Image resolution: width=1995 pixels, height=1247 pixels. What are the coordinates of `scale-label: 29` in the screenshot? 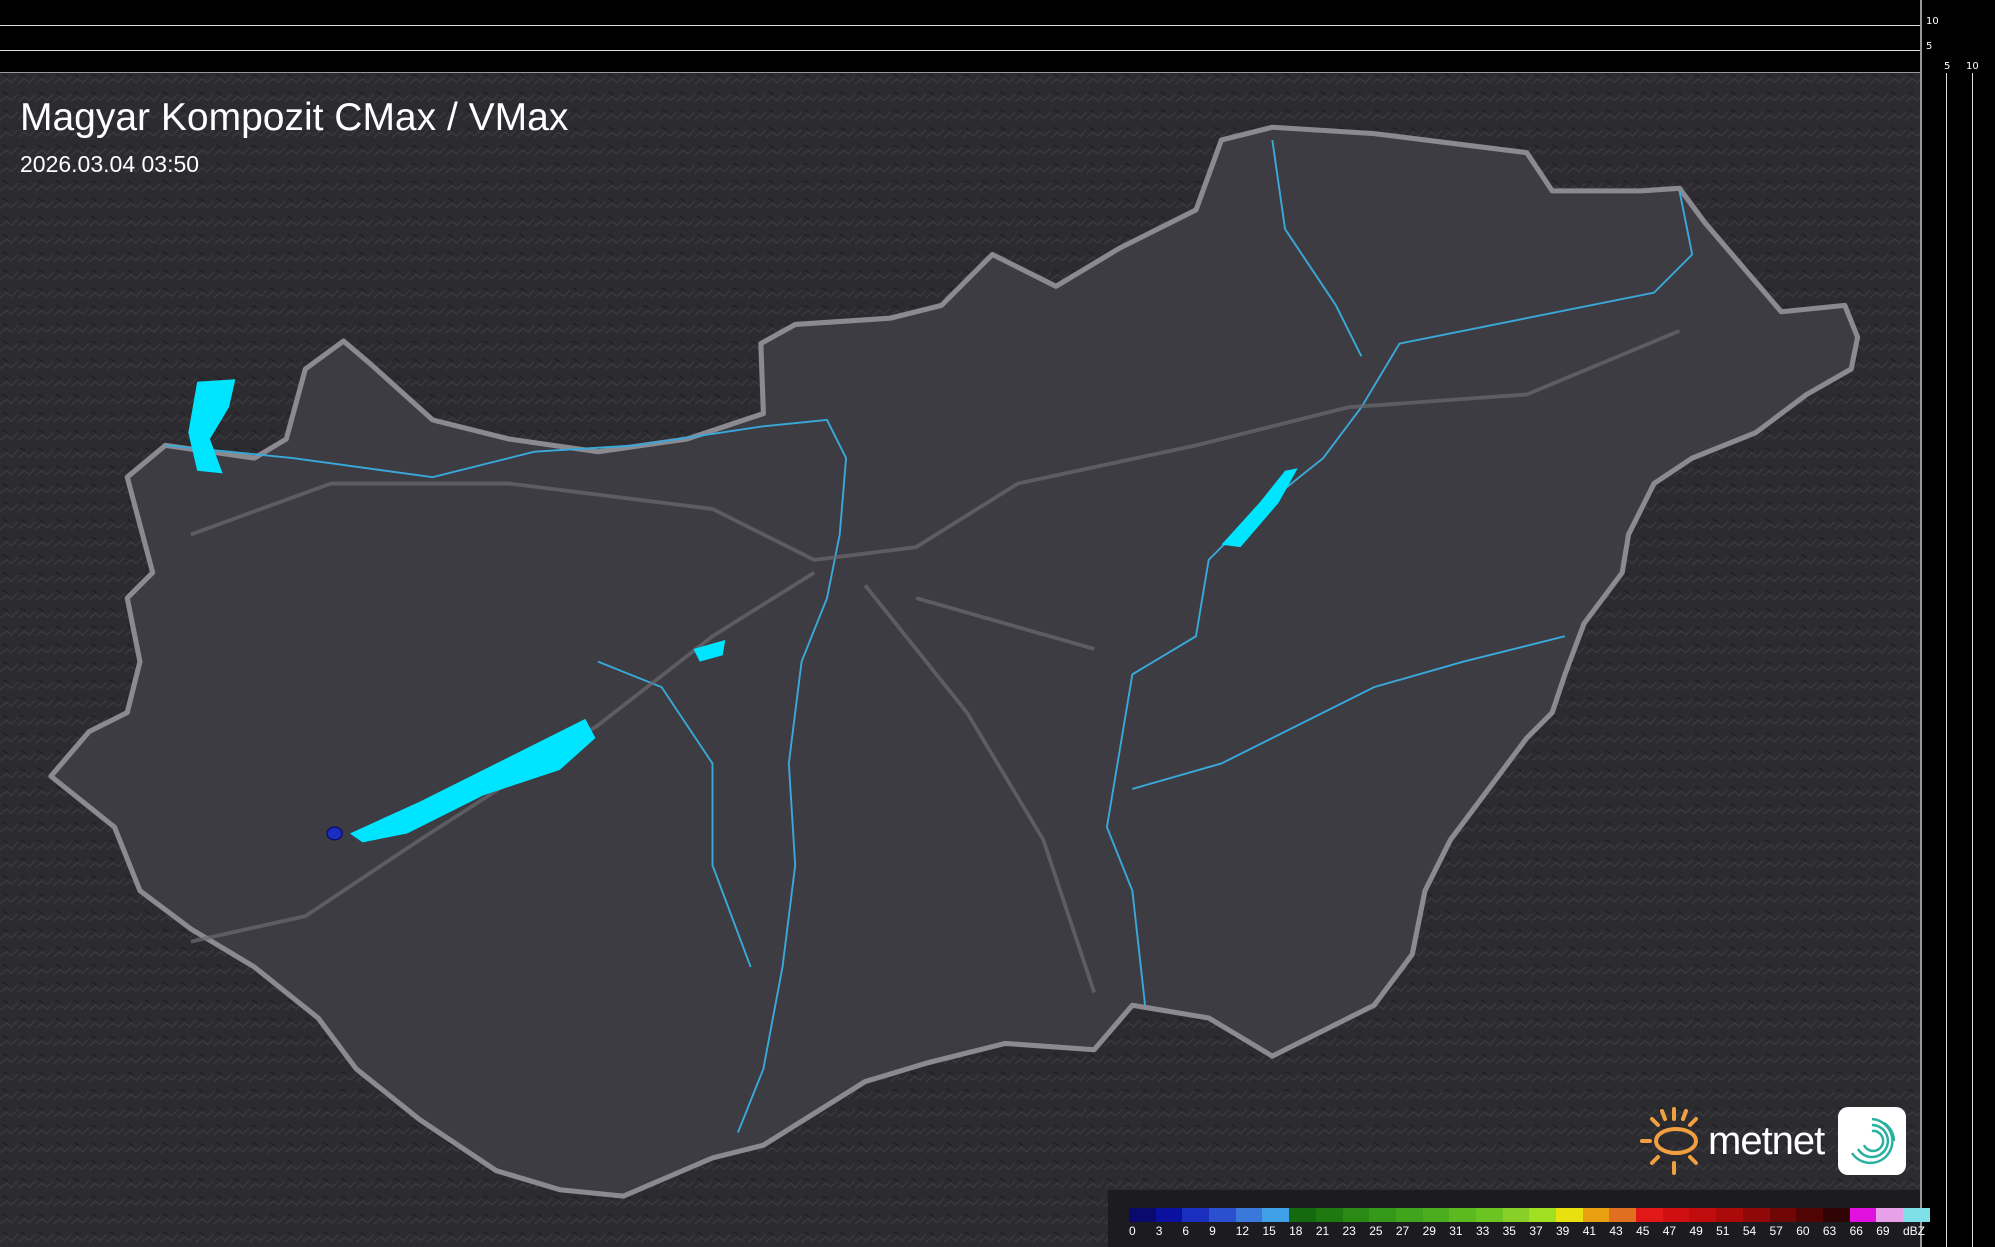 It's located at (1429, 1231).